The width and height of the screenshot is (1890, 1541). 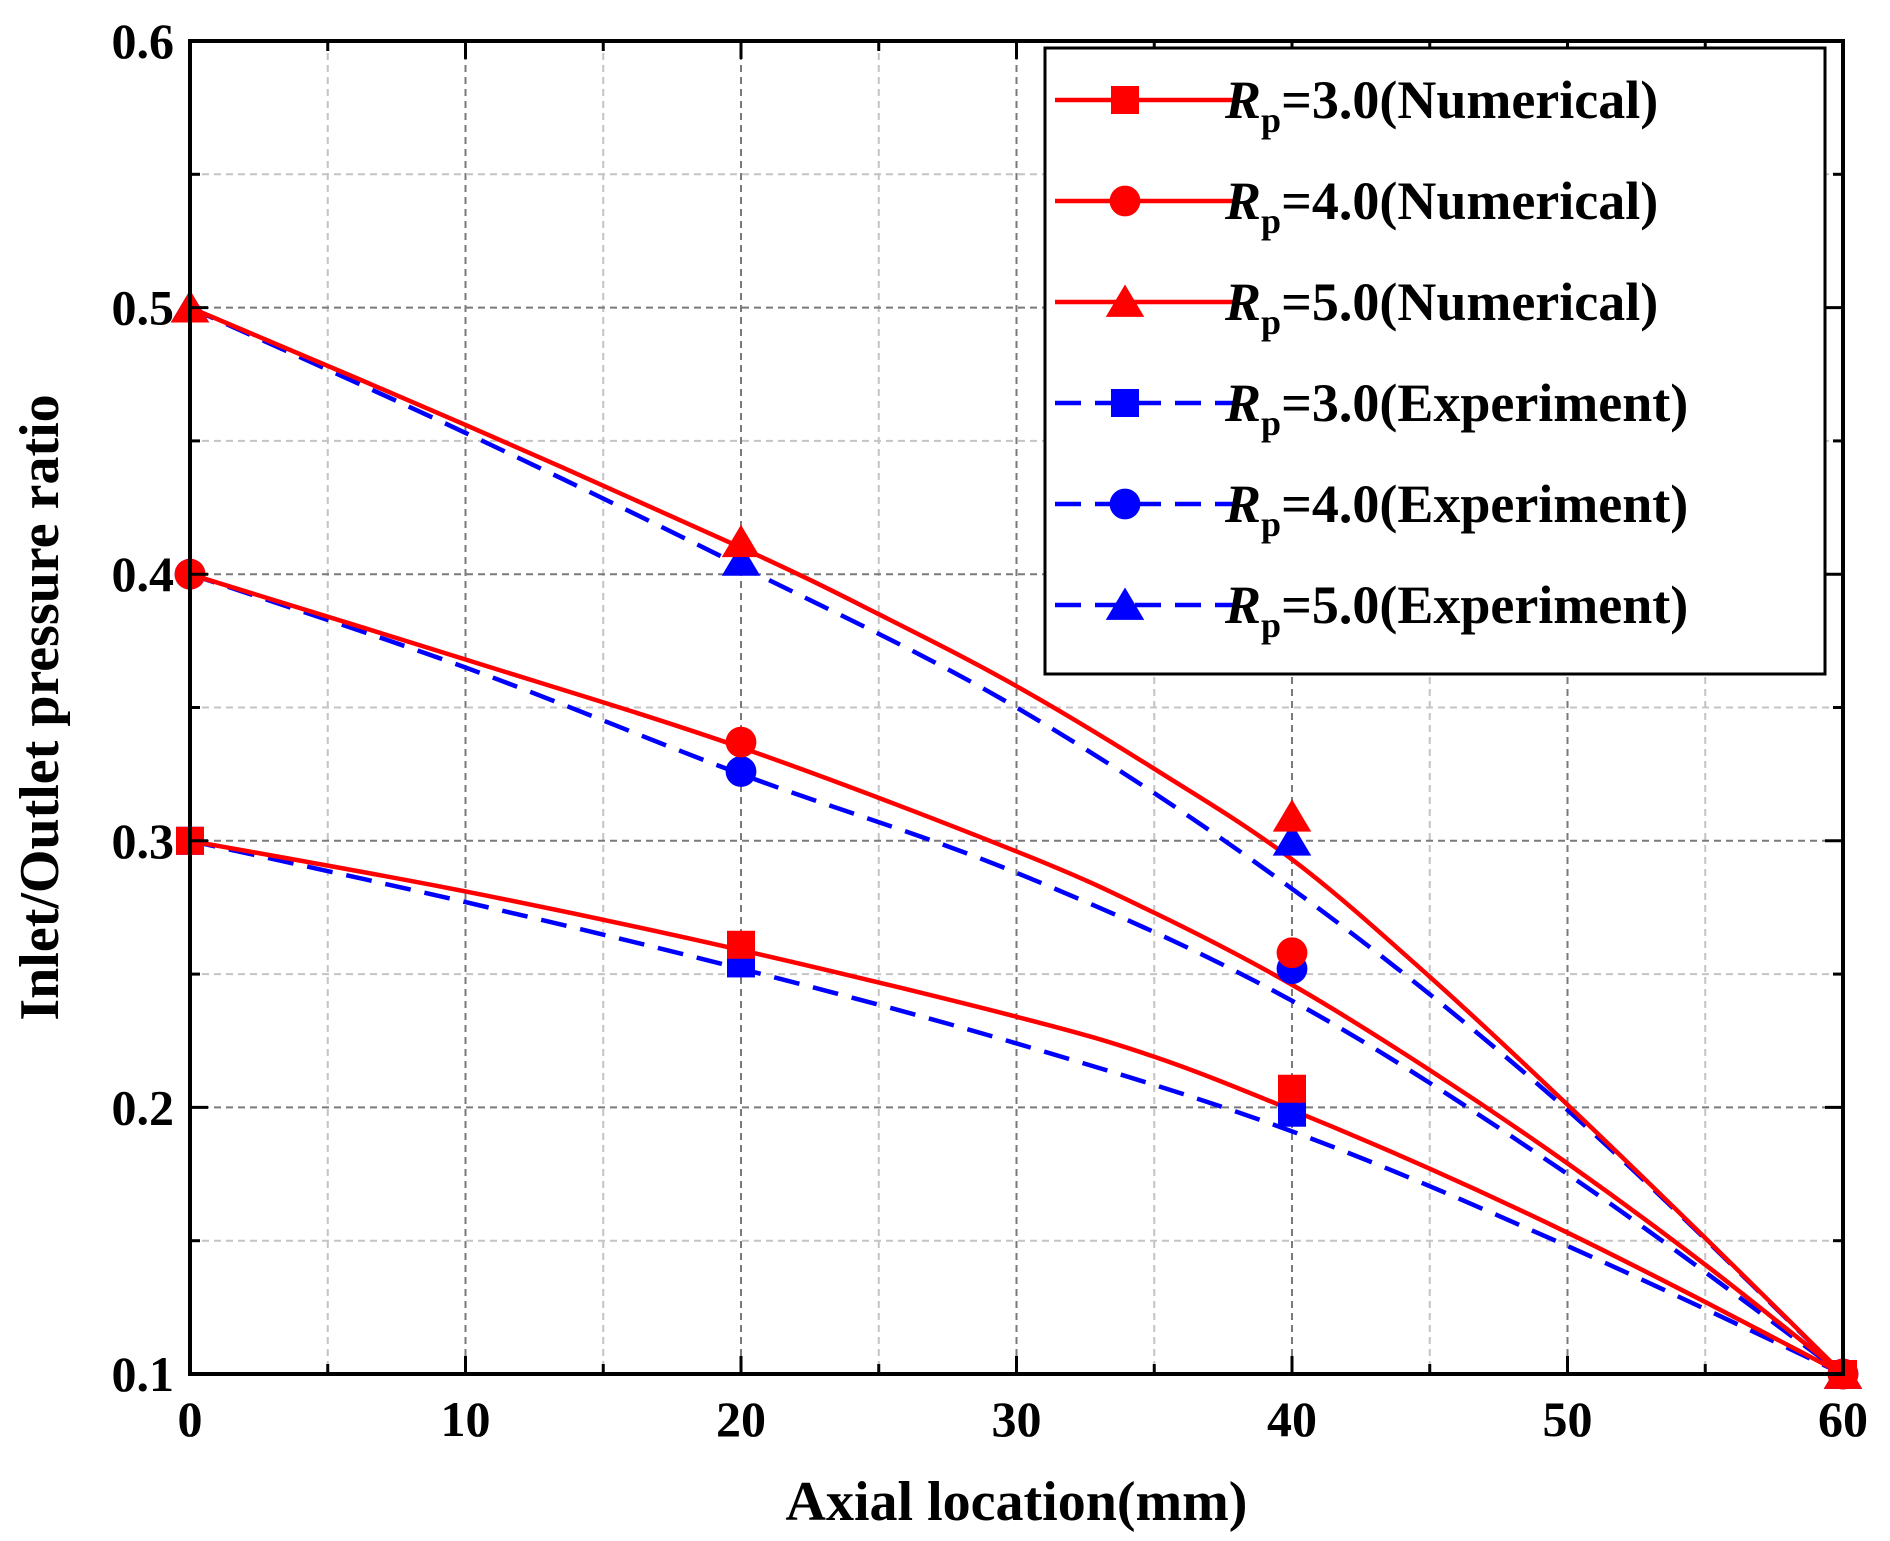 What do you see at coordinates (143, 1107) in the screenshot?
I see `y-tick-label: 0.2` at bounding box center [143, 1107].